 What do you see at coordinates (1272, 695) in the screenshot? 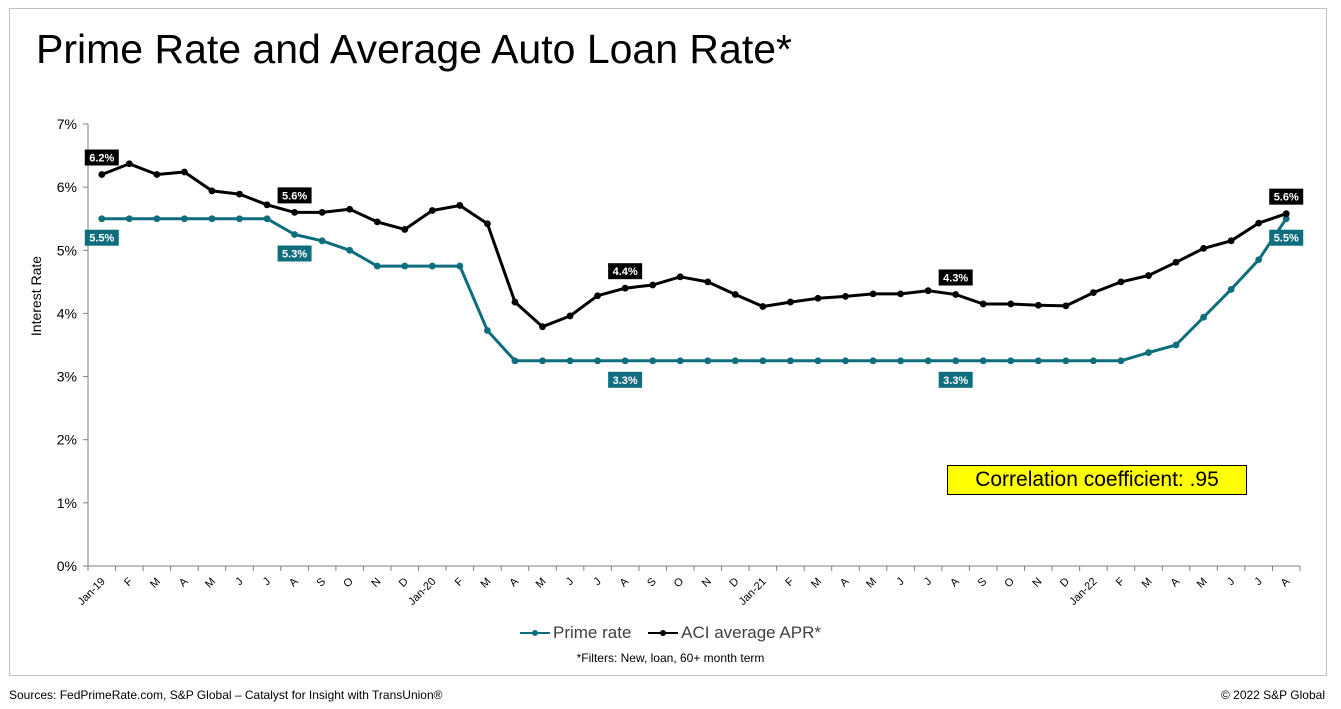
I see `copyright: © 2022 S&P Global` at bounding box center [1272, 695].